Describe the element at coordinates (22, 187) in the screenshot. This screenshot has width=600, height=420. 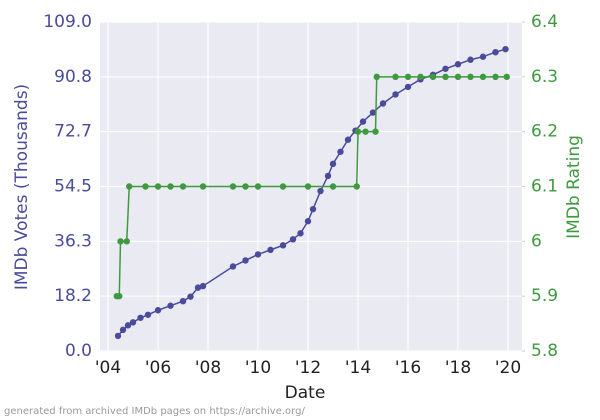
I see `y-axis-label: IMDb Votes (Thousands)` at that location.